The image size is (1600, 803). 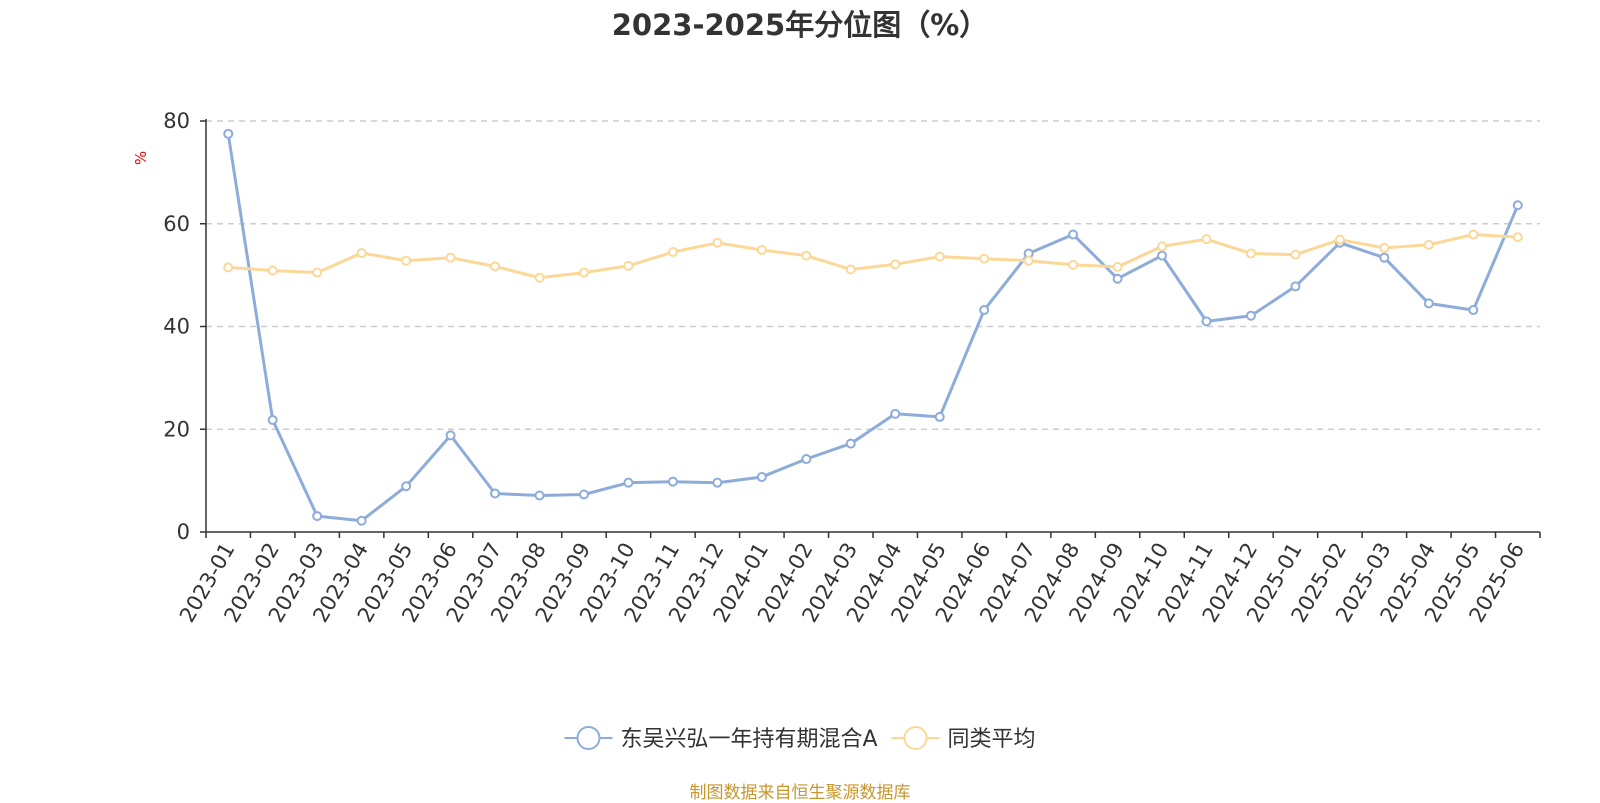 What do you see at coordinates (176, 429) in the screenshot?
I see `y-tick-label: 20` at bounding box center [176, 429].